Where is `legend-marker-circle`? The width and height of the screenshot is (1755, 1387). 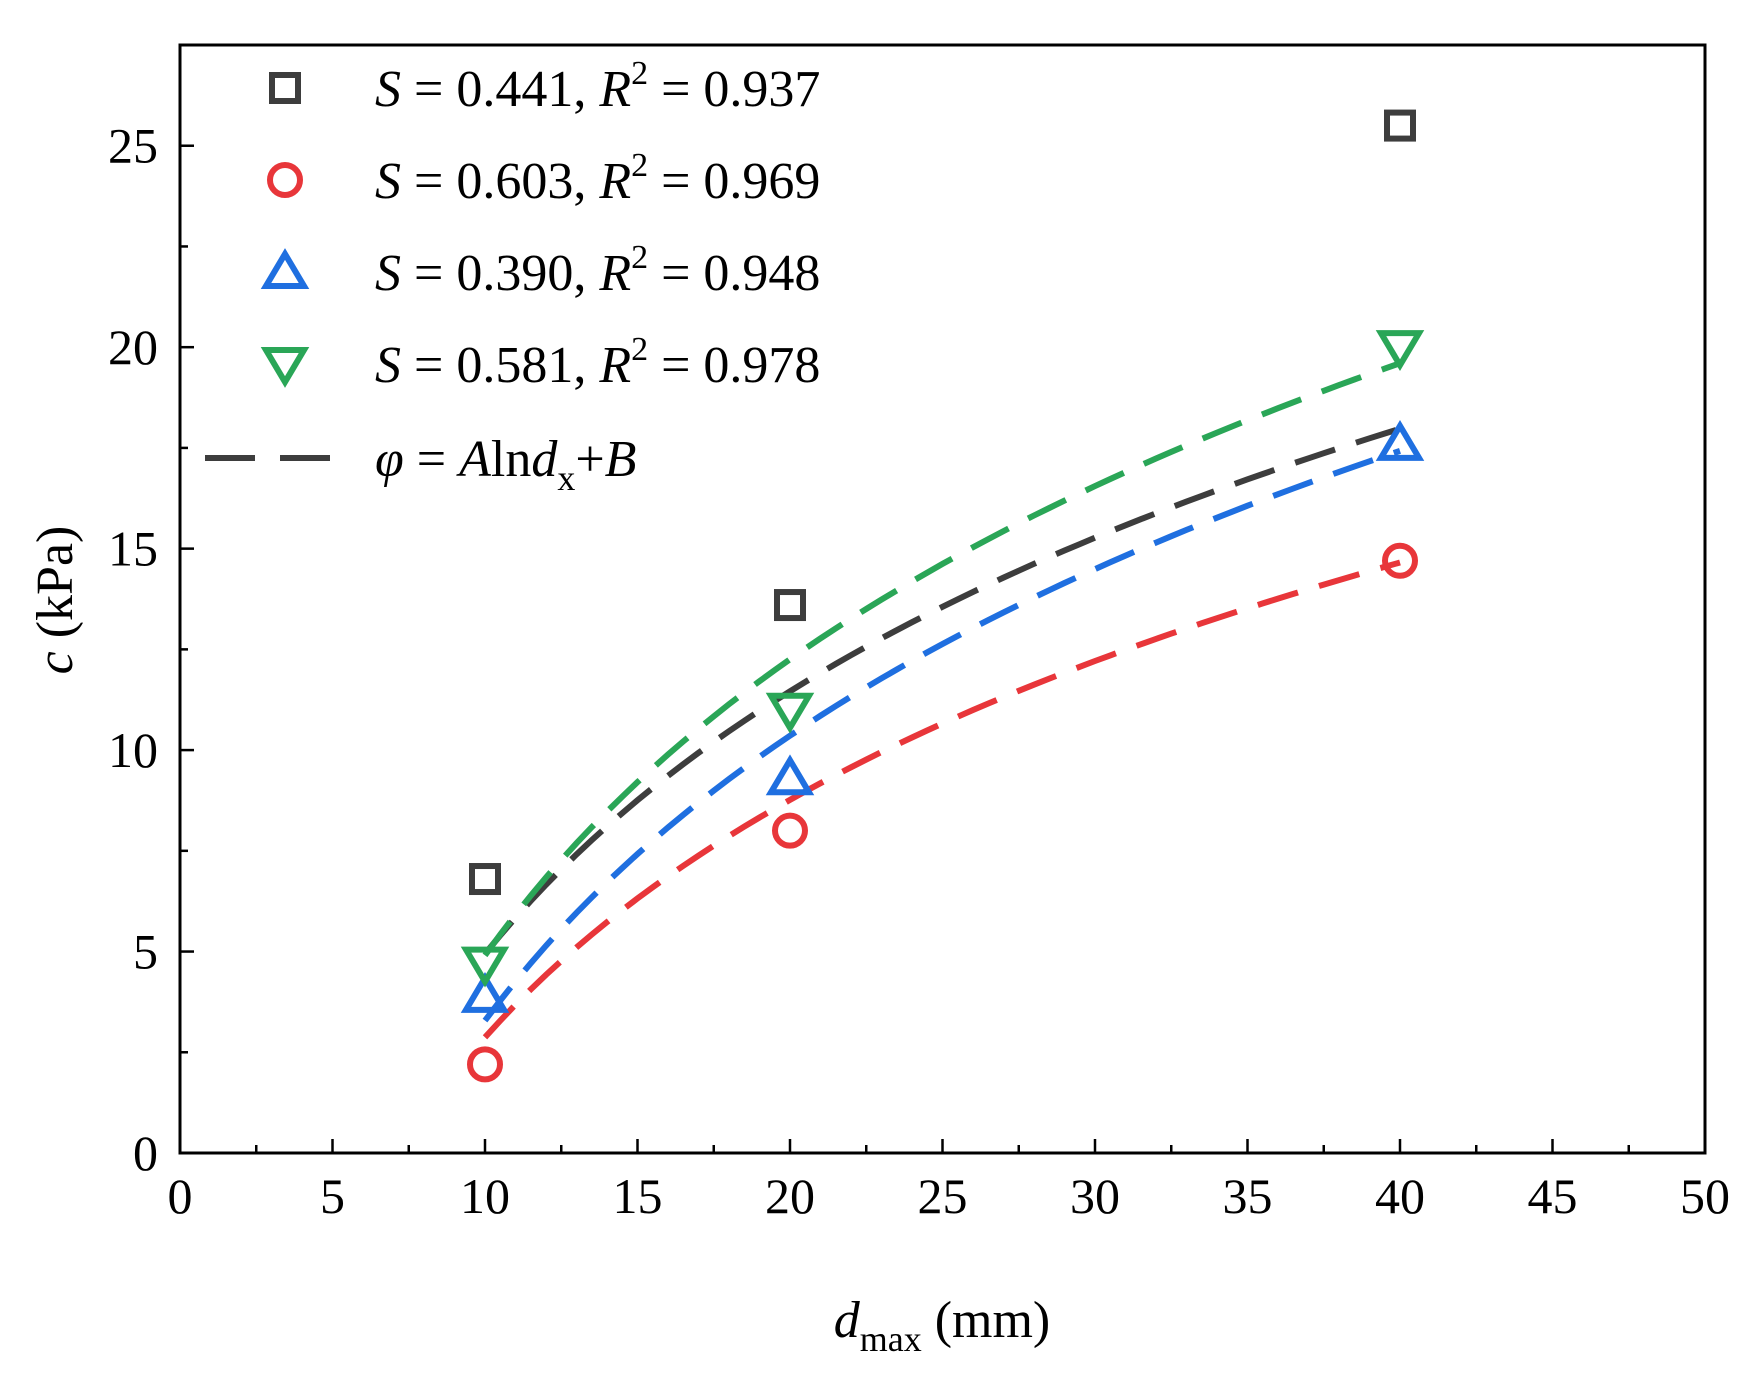 legend-marker-circle is located at coordinates (285, 180).